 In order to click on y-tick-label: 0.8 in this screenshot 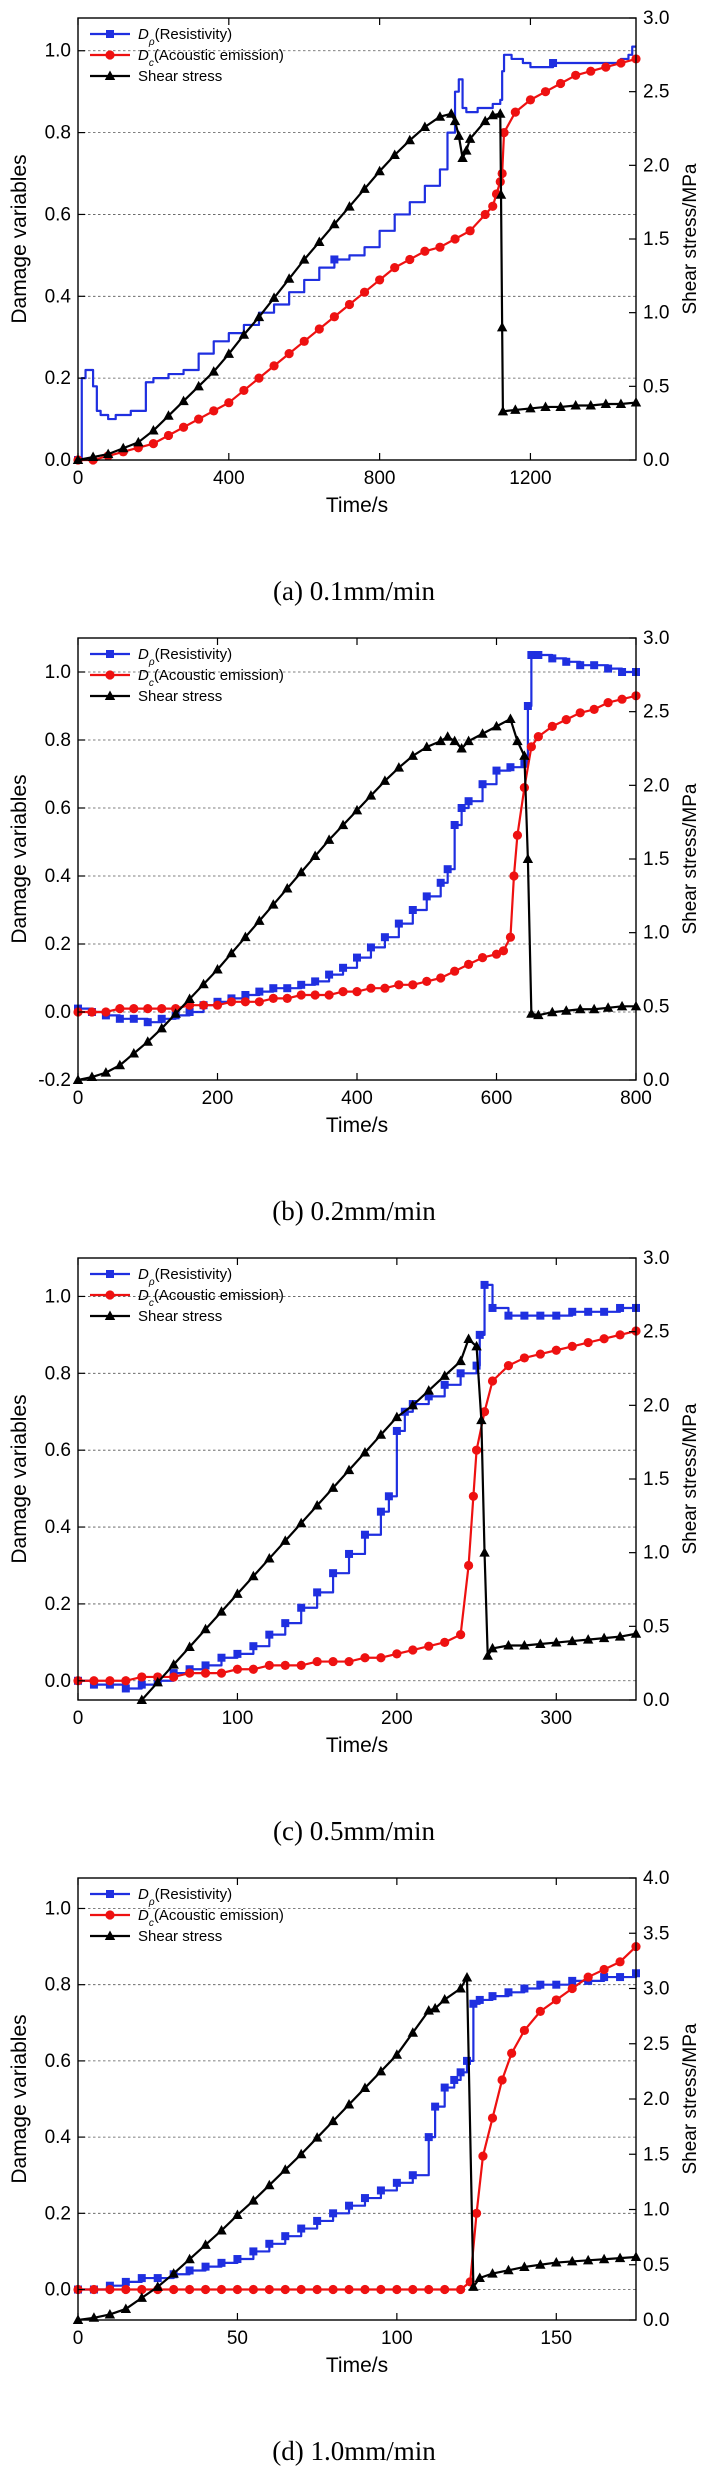, I will do `click(58, 133)`.